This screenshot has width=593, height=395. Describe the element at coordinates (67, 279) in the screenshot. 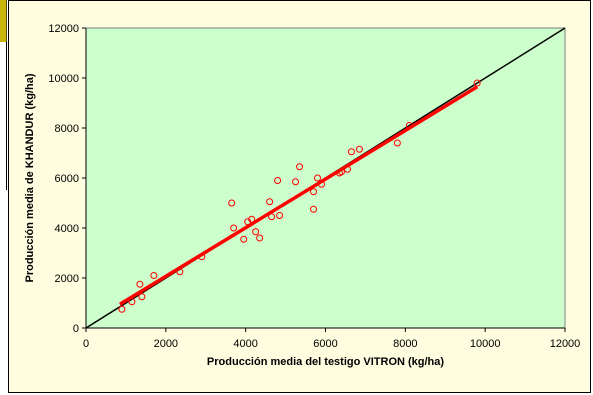

I see `y-tick-label: 2000` at that location.